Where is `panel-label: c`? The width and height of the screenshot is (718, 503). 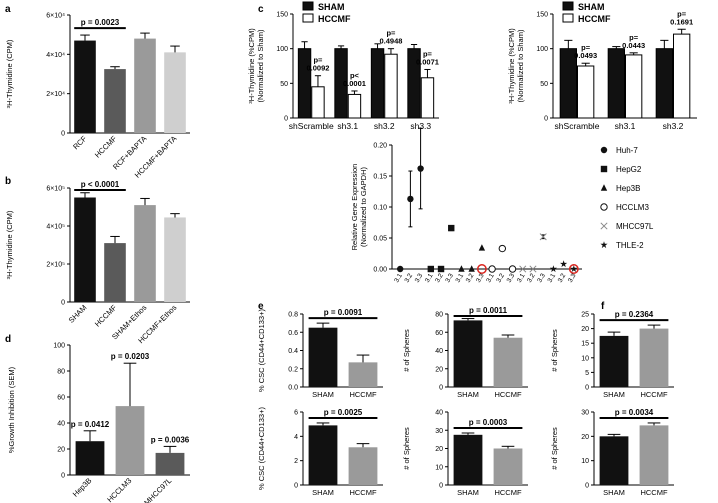 panel-label: c is located at coordinates (261, 9).